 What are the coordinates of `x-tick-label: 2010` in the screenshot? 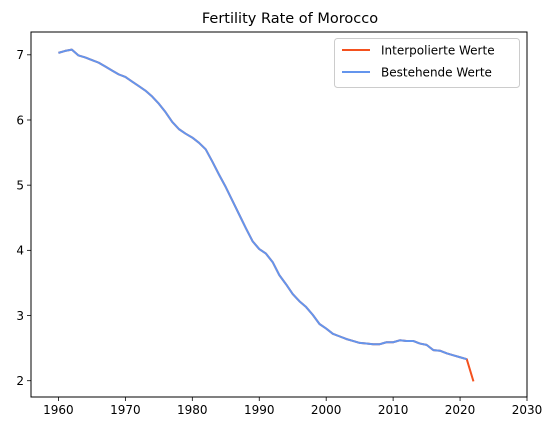 It's located at (393, 410).